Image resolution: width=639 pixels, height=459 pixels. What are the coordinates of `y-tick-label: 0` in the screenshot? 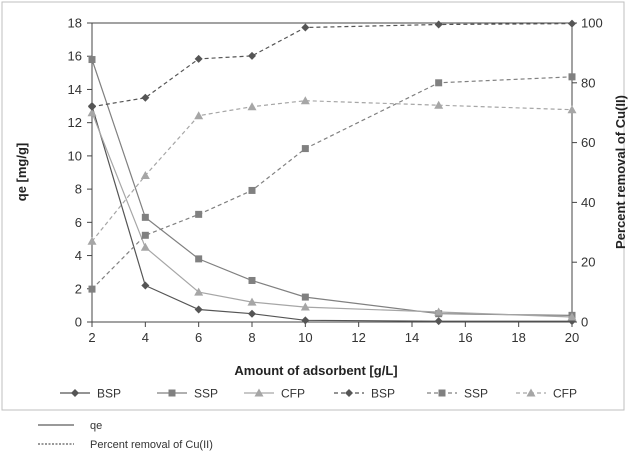 It's located at (78, 322).